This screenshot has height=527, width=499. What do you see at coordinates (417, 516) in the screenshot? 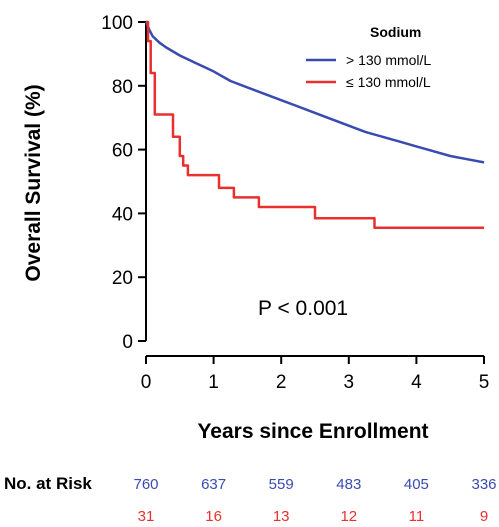
I see `risk-value-below-130: 11` at bounding box center [417, 516].